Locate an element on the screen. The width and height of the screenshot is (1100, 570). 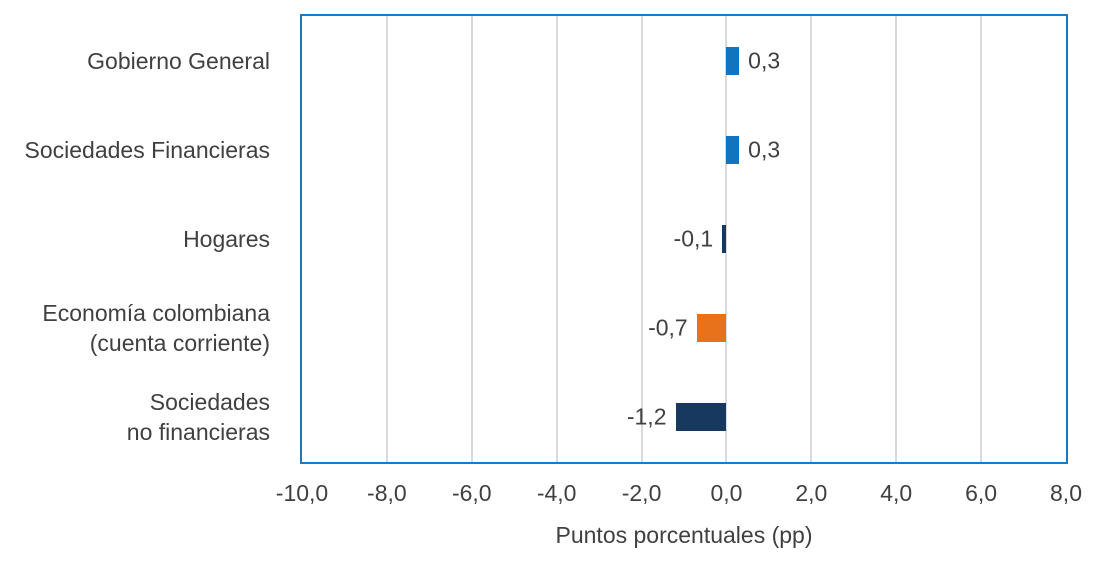
bar-4-sociedades-no-financieras is located at coordinates (701, 417).